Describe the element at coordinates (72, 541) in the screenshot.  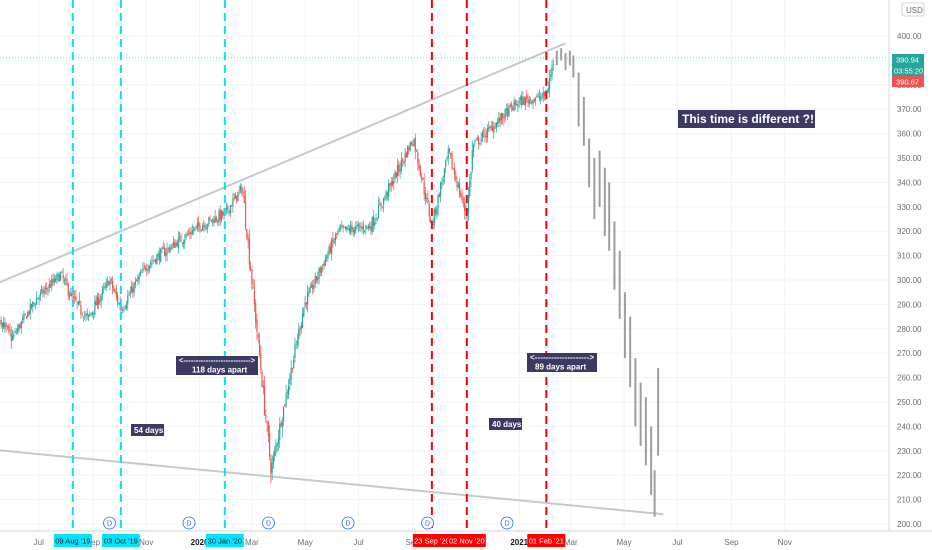
I see `event-date-tag: 09 Aug '19` at that location.